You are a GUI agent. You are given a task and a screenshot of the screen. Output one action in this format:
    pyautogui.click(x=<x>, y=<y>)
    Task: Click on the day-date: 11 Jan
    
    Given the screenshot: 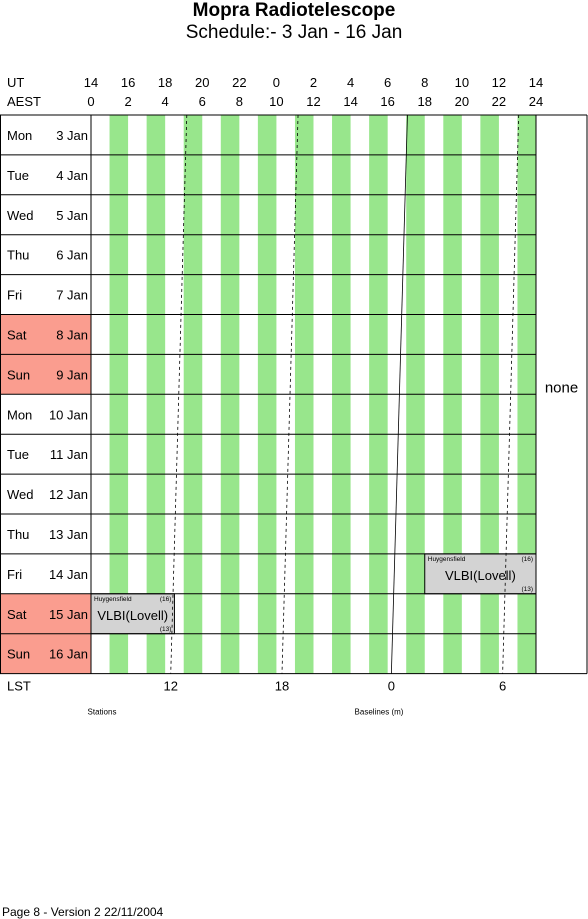 What is the action you would take?
    pyautogui.click(x=69, y=454)
    